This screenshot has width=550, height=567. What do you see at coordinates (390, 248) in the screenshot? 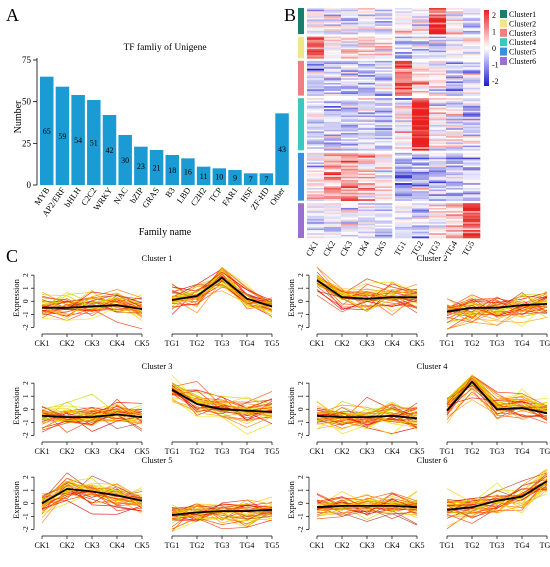
I see `heatmap-column-labels: CK1 CK2 CK3 CK4 CK5 TG1 TG2 TG3 TG4 TG5` at bounding box center [390, 248].